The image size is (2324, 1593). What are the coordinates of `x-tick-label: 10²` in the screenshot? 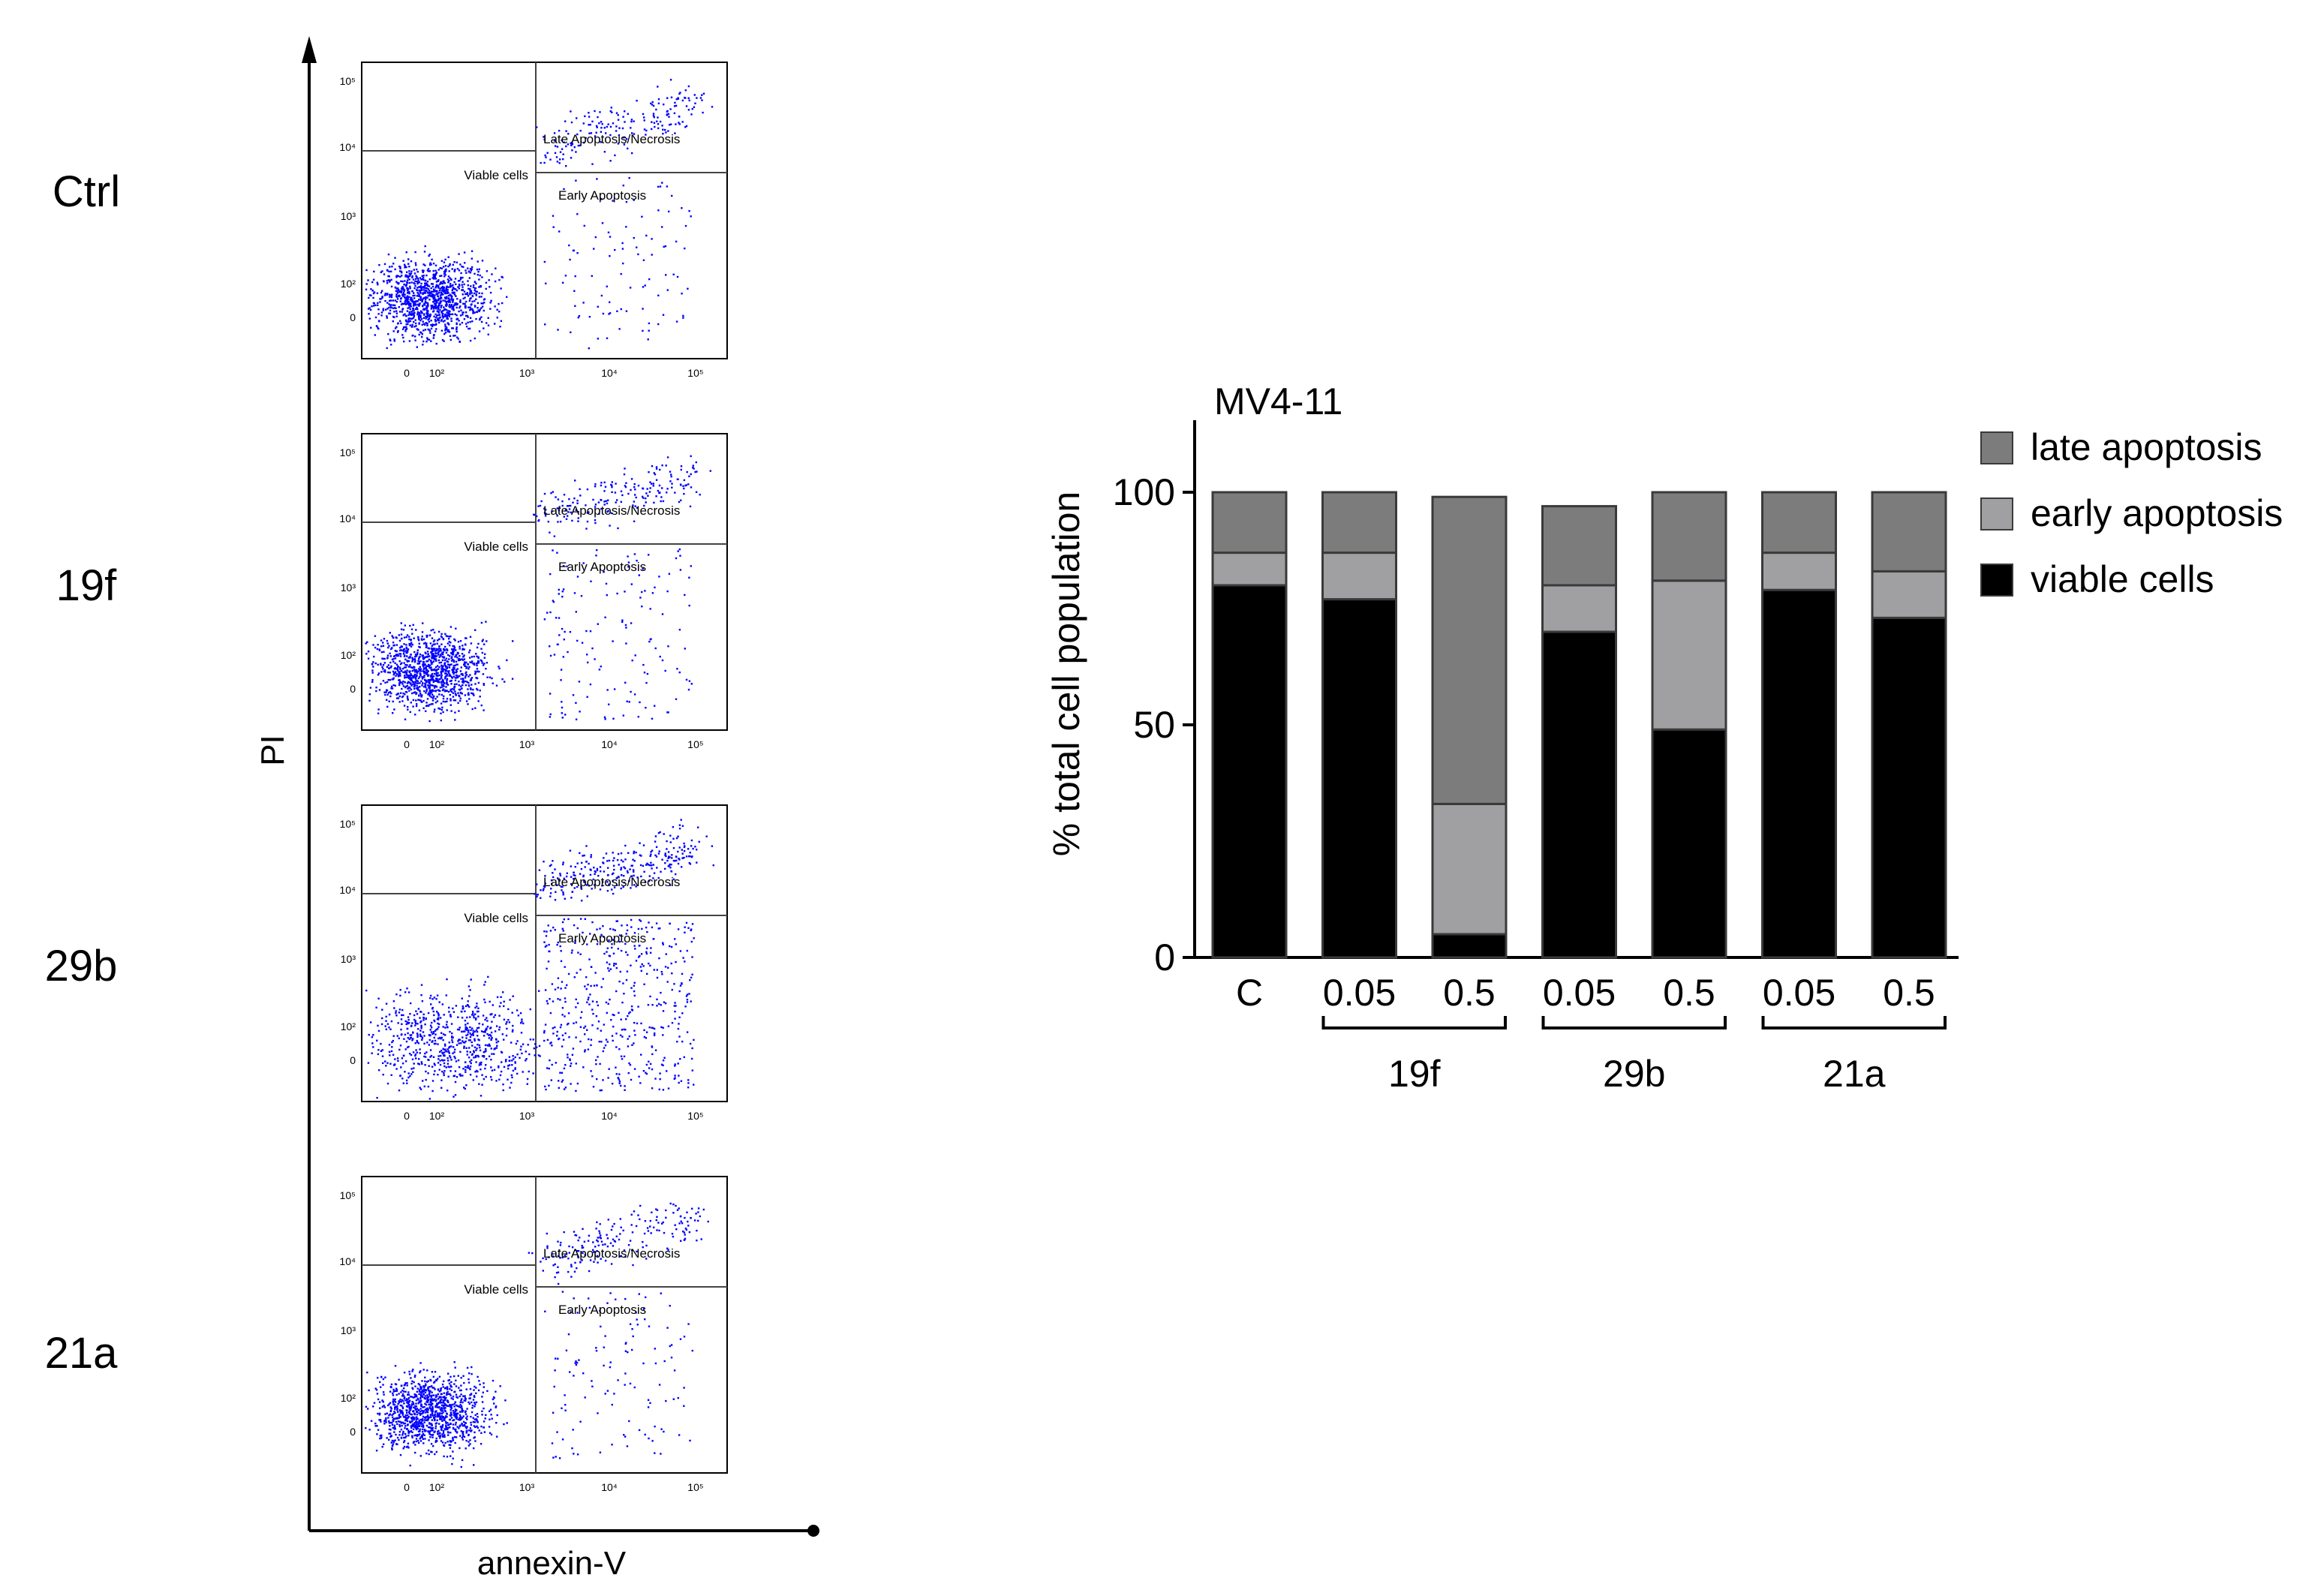 It's located at (437, 744).